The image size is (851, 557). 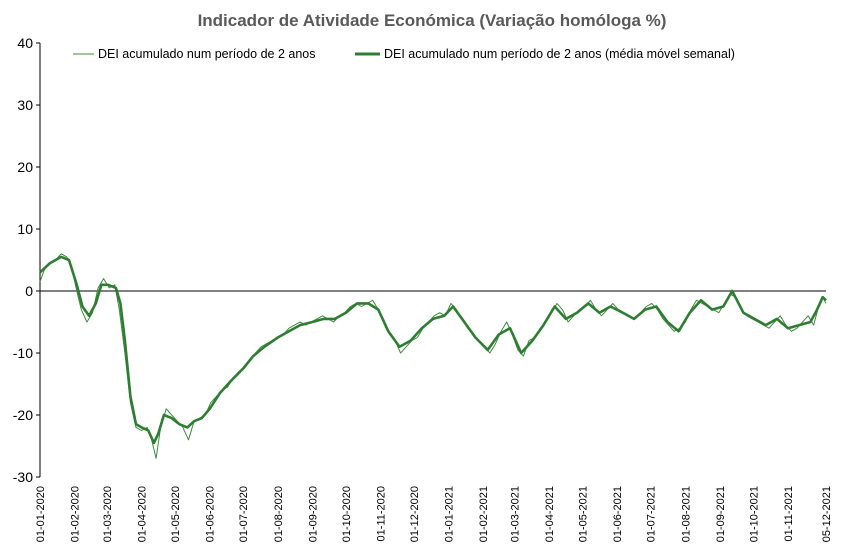 What do you see at coordinates (827, 514) in the screenshot?
I see `x-tick-label: 05-12-2021` at bounding box center [827, 514].